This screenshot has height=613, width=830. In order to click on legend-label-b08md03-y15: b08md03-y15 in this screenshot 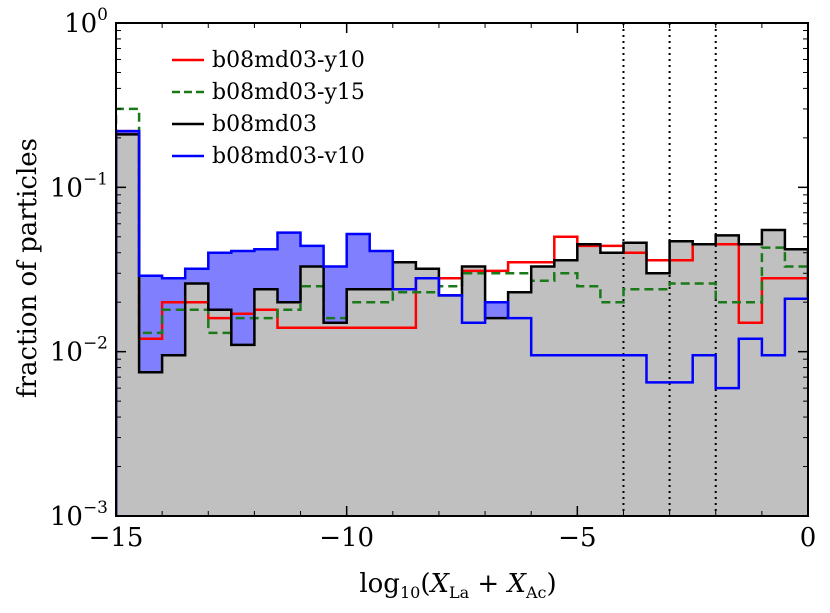, I will do `click(288, 92)`.